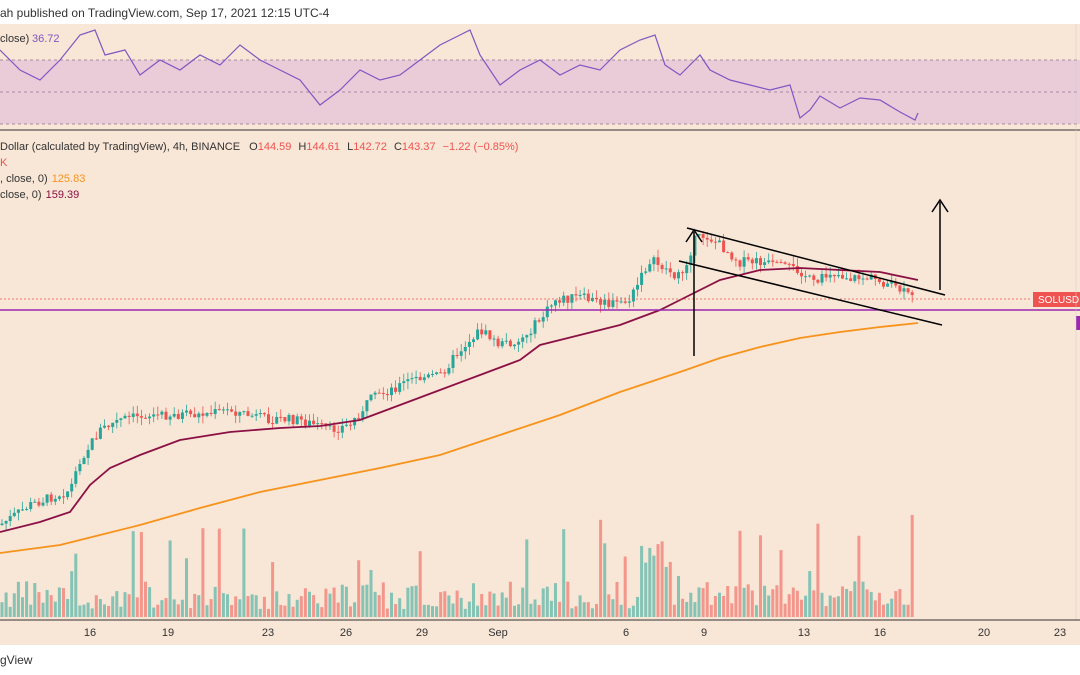  What do you see at coordinates (275, 147) in the screenshot?
I see `open-value: 144.59` at bounding box center [275, 147].